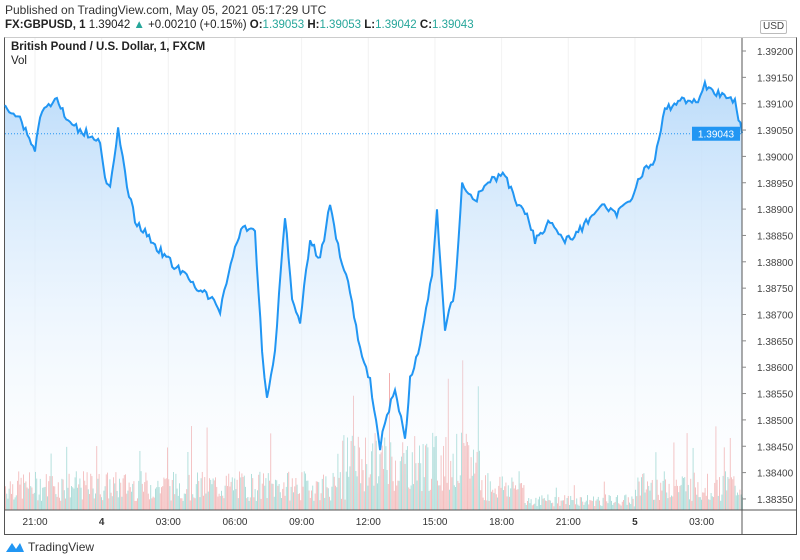  What do you see at coordinates (15, 547) in the screenshot?
I see `tradingview-logo-icon` at bounding box center [15, 547].